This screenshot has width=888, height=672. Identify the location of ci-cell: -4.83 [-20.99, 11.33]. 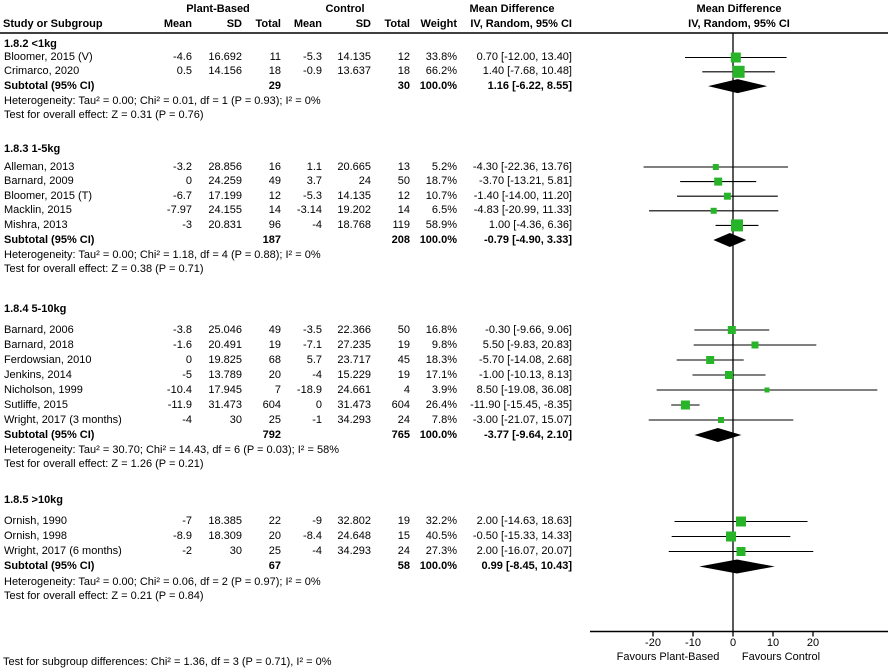
(522, 210).